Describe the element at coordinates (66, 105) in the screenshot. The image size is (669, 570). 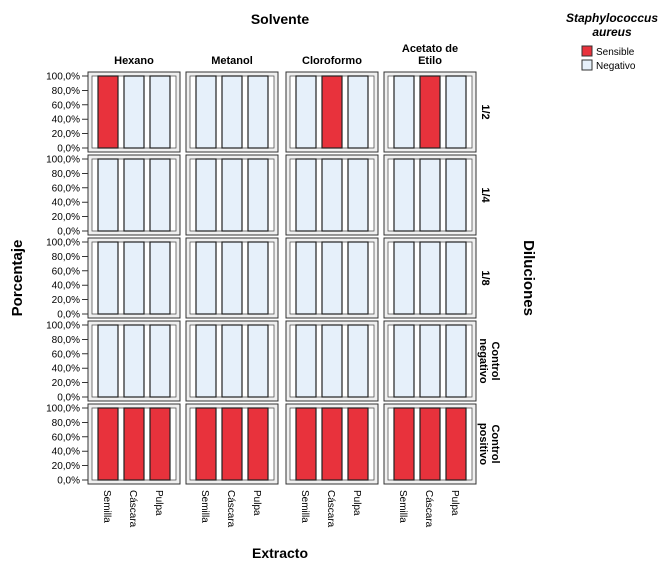
I see `y-tick-label-r0-3: 60,0%` at that location.